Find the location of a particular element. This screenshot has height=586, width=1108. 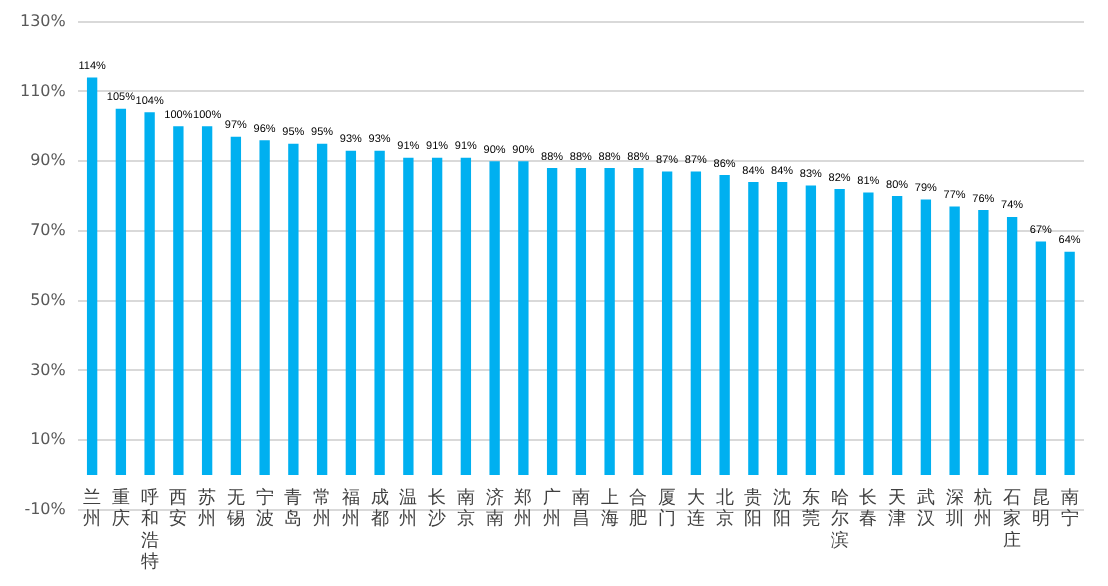

y-tick-label: 110% is located at coordinates (43, 90).